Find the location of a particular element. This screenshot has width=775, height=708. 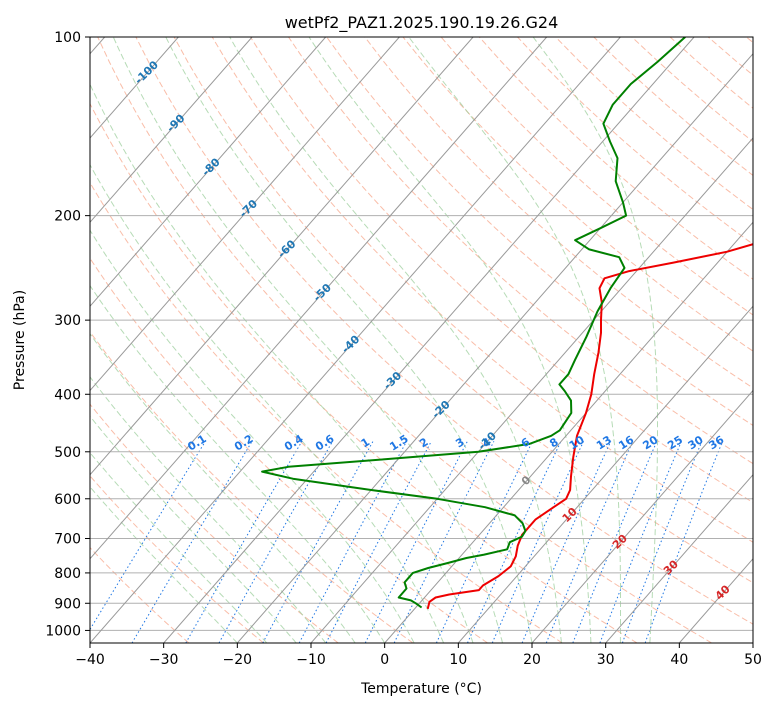

y-tick-label: 700 is located at coordinates (67, 540).